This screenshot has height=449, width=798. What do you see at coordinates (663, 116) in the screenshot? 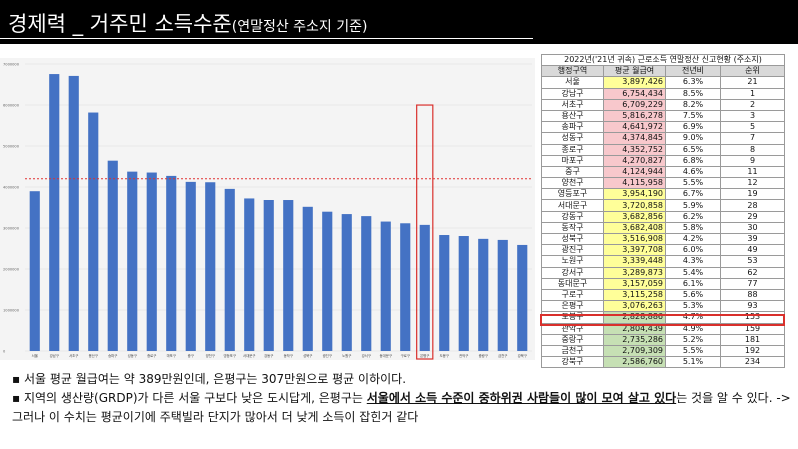
I see `table-row: 용산구 5,816,278 7.5% 3` at bounding box center [663, 116].